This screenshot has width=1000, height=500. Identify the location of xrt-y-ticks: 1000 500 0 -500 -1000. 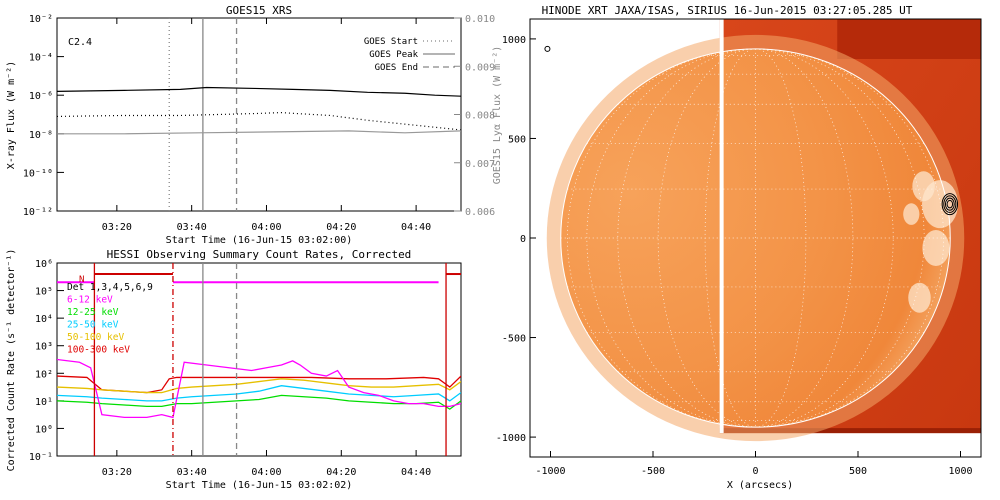
(516, 239).